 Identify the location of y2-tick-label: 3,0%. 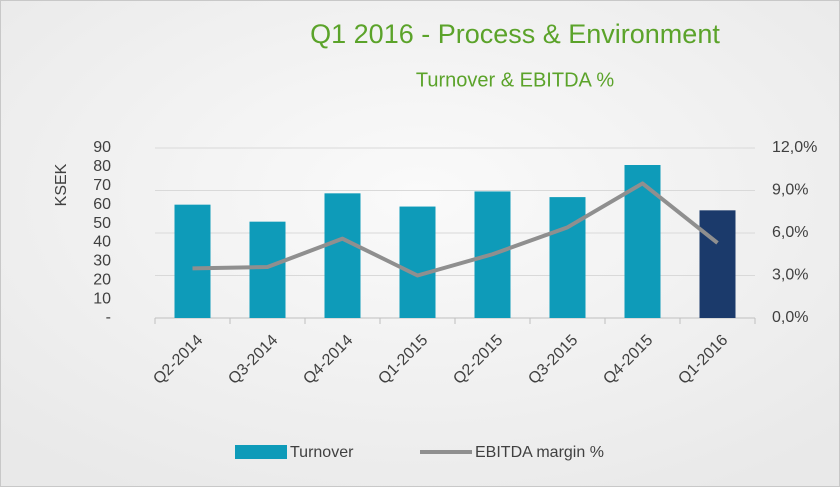
(790, 275).